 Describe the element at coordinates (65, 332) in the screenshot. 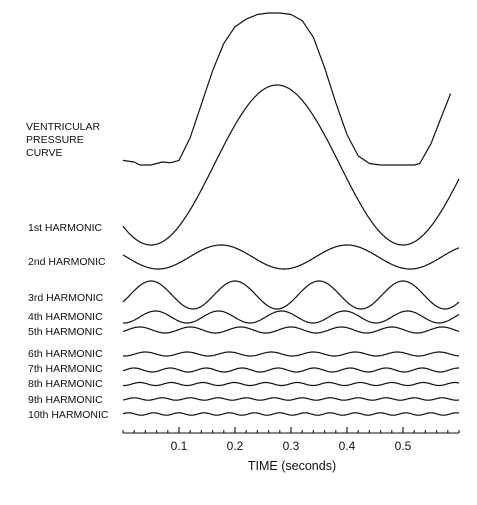

I see `harmonic-5-label: 5th HARMONIC` at that location.